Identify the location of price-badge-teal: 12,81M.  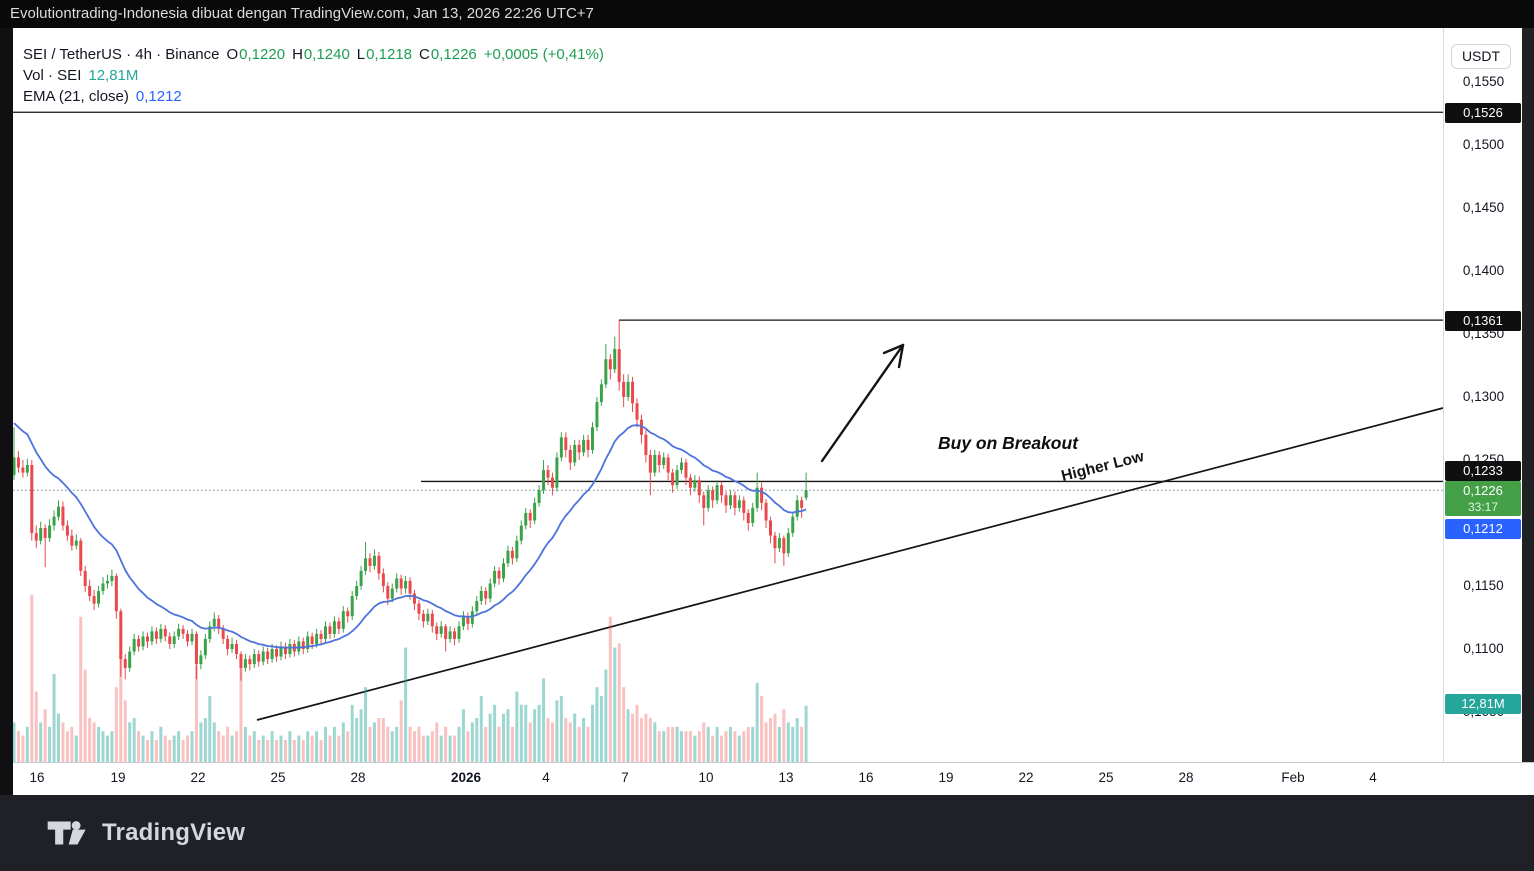
(1483, 704).